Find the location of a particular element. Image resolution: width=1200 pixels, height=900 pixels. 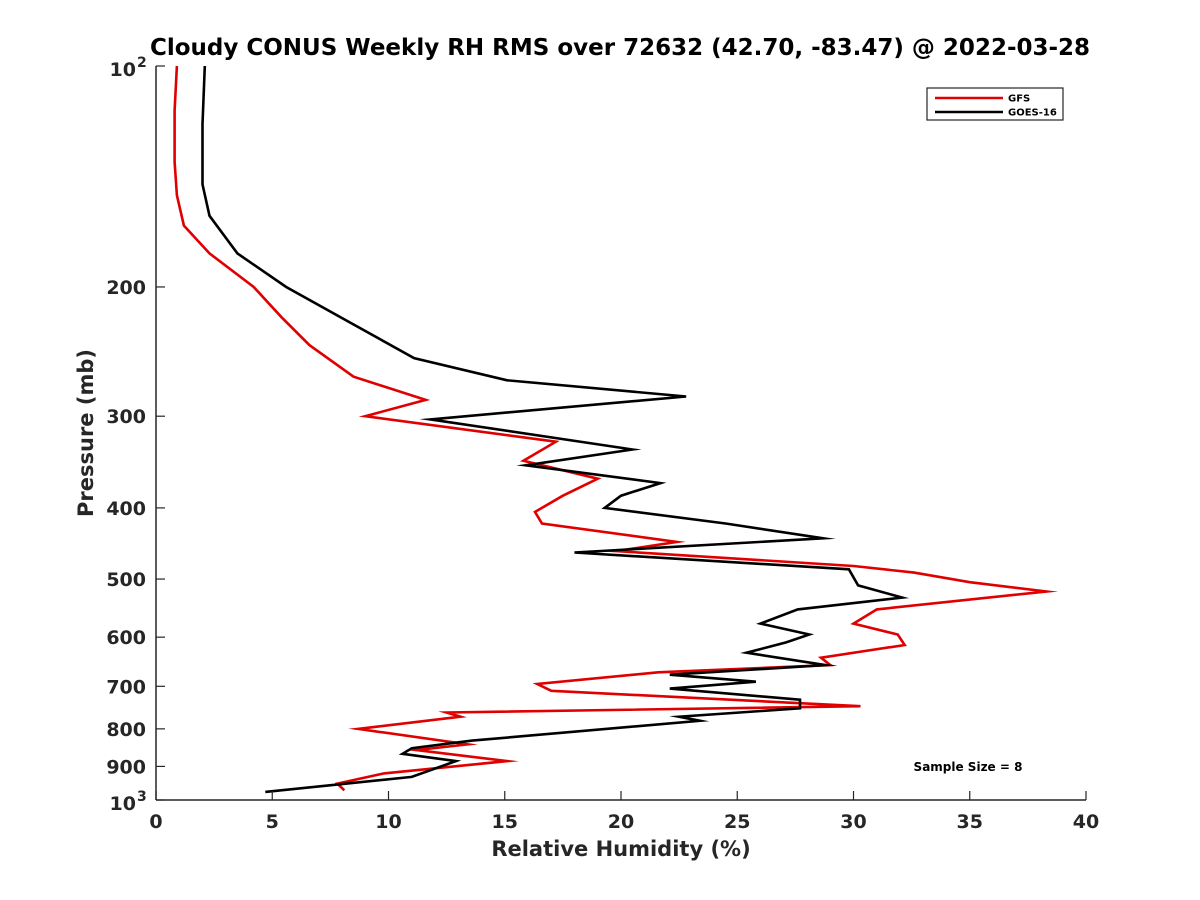

y-tick-label: 900 is located at coordinates (126, 767).